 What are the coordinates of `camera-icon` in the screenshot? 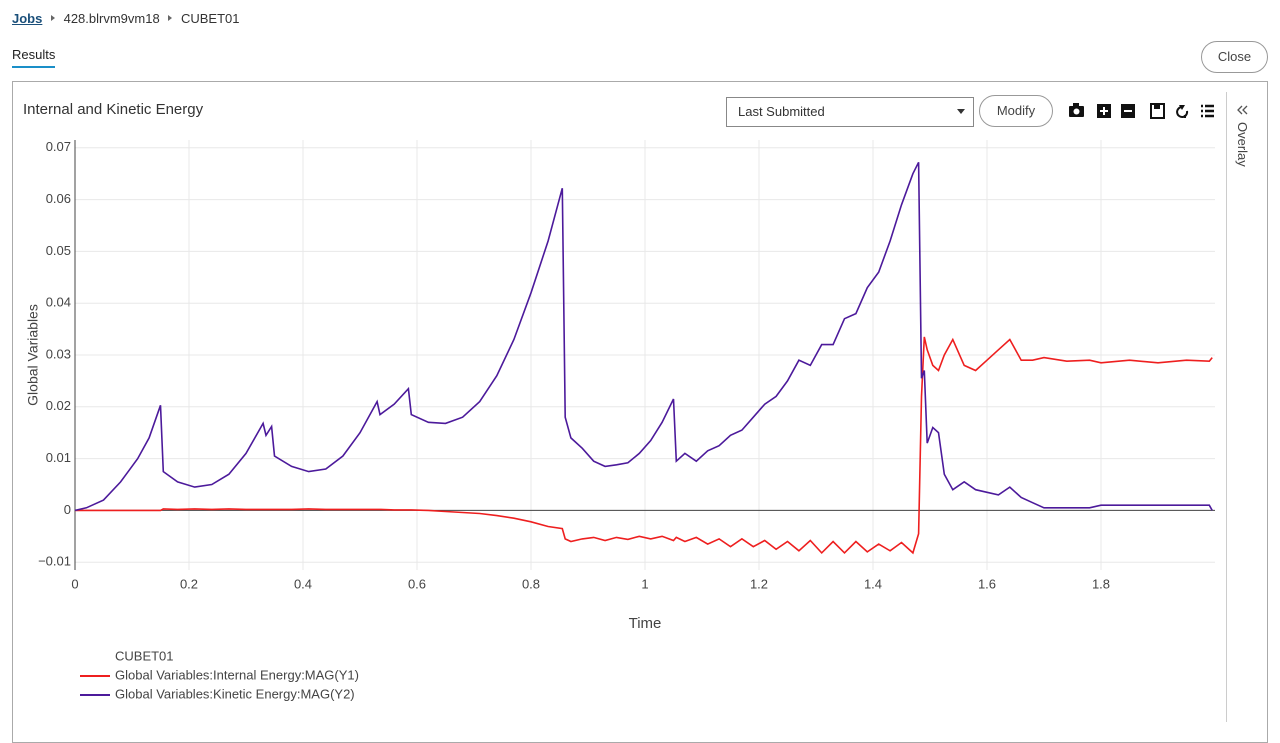 It's located at (1076, 110).